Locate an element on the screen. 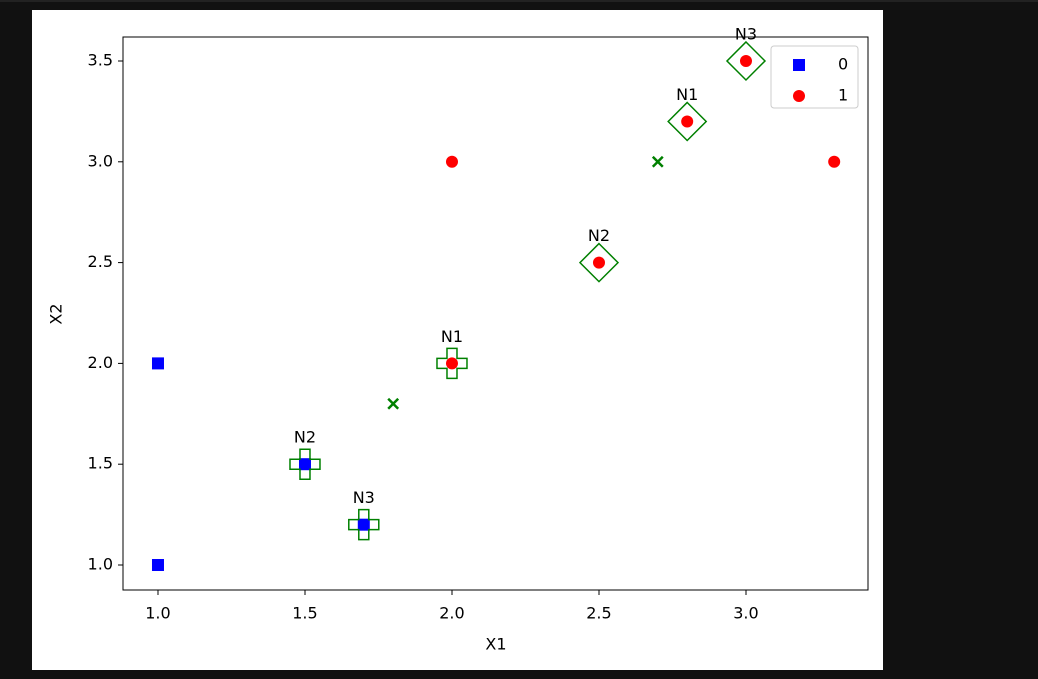 The width and height of the screenshot is (1038, 679). x-tick-label: 2.0 is located at coordinates (451, 613).